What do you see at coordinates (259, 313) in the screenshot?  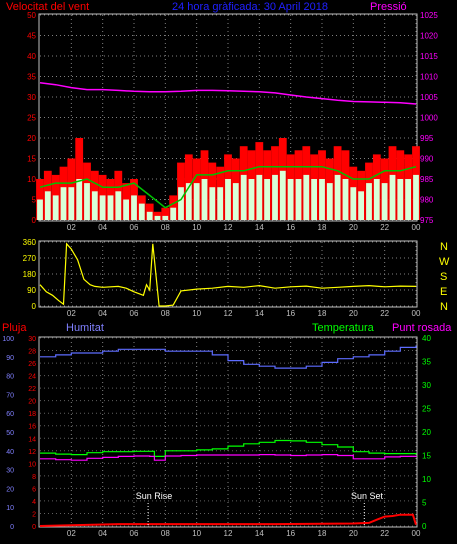 I see `x-tick-1-14: 14` at bounding box center [259, 313].